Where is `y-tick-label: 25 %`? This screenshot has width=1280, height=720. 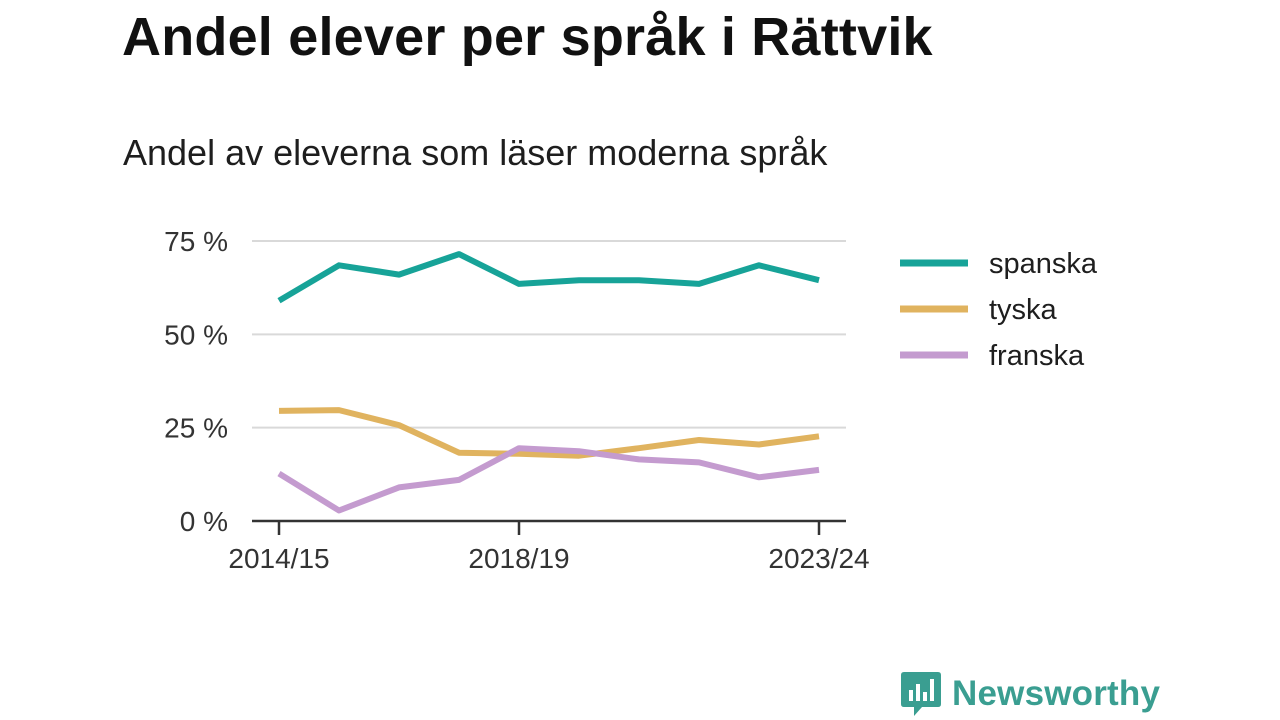 y-tick-label: 25 % is located at coordinates (196, 428).